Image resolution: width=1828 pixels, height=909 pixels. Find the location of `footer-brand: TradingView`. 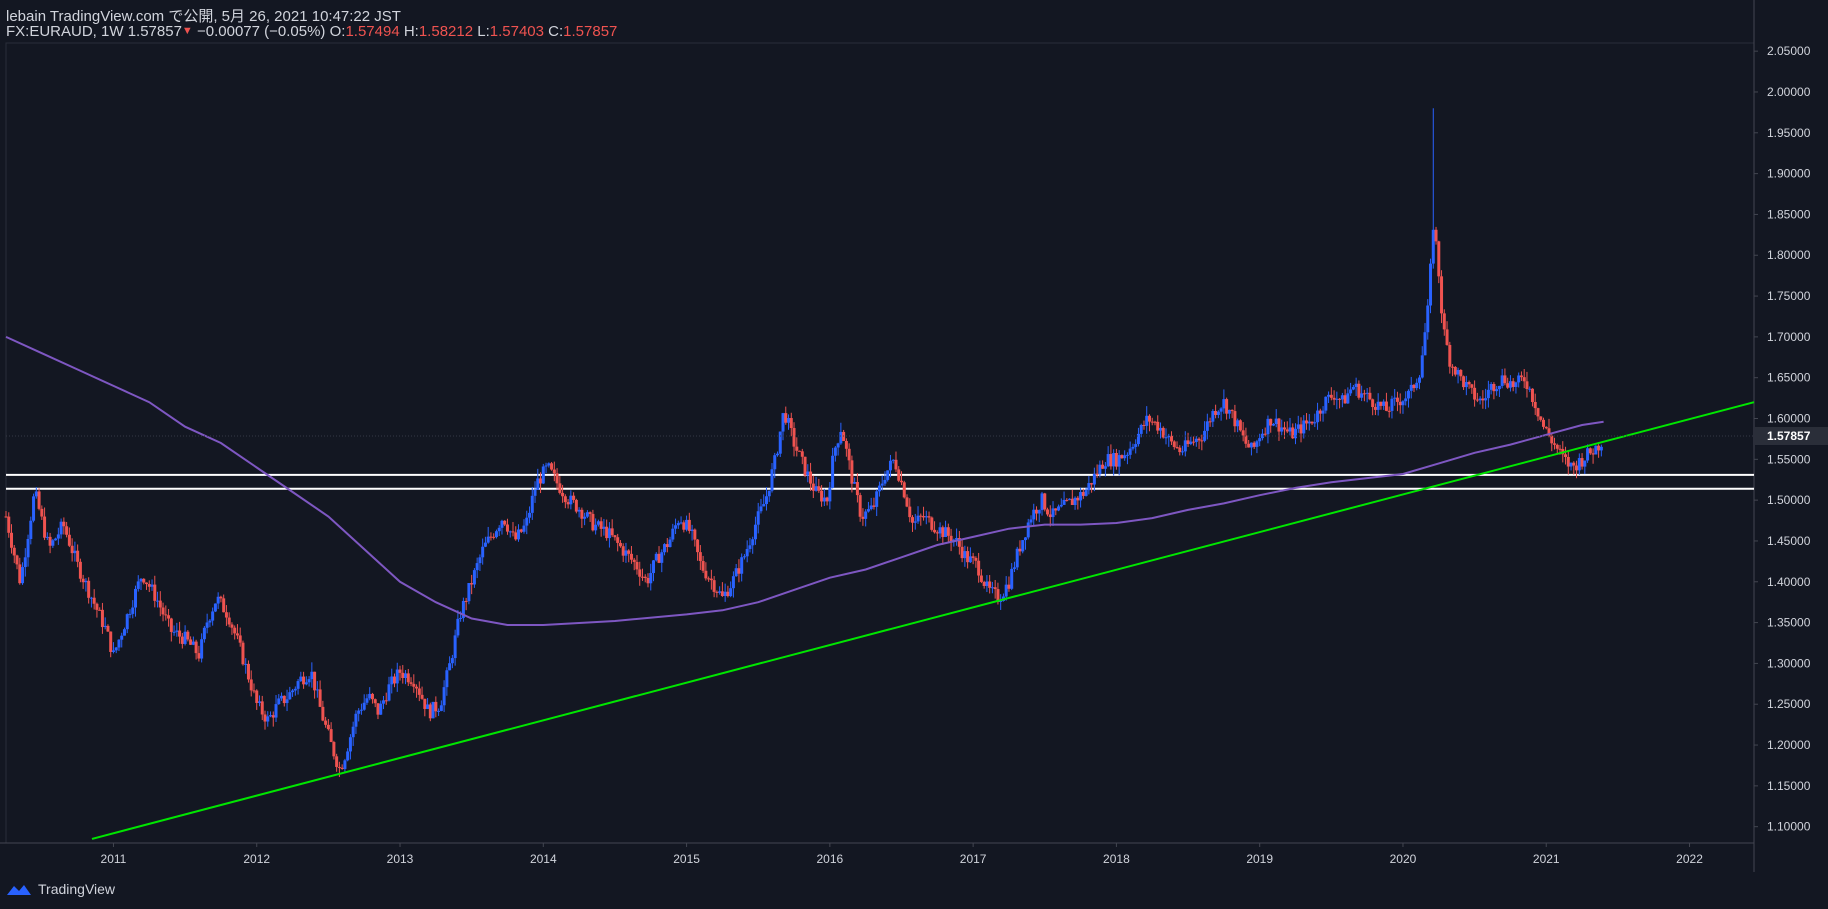

footer-brand: TradingView is located at coordinates (60, 889).